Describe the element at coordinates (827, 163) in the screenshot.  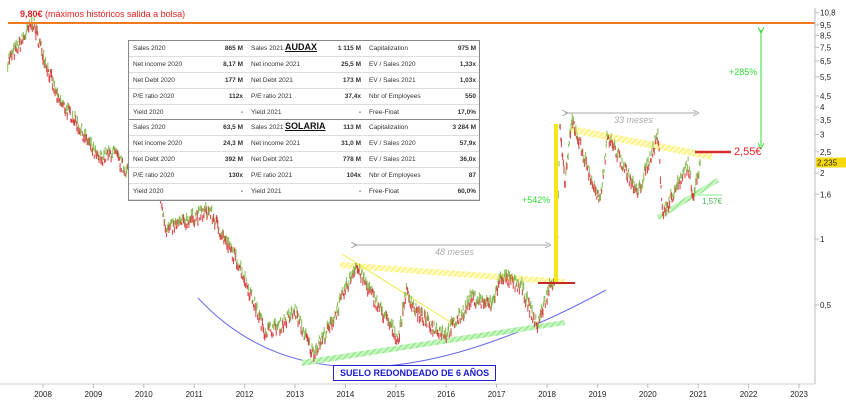
I see `last-price-label: 2,235` at that location.